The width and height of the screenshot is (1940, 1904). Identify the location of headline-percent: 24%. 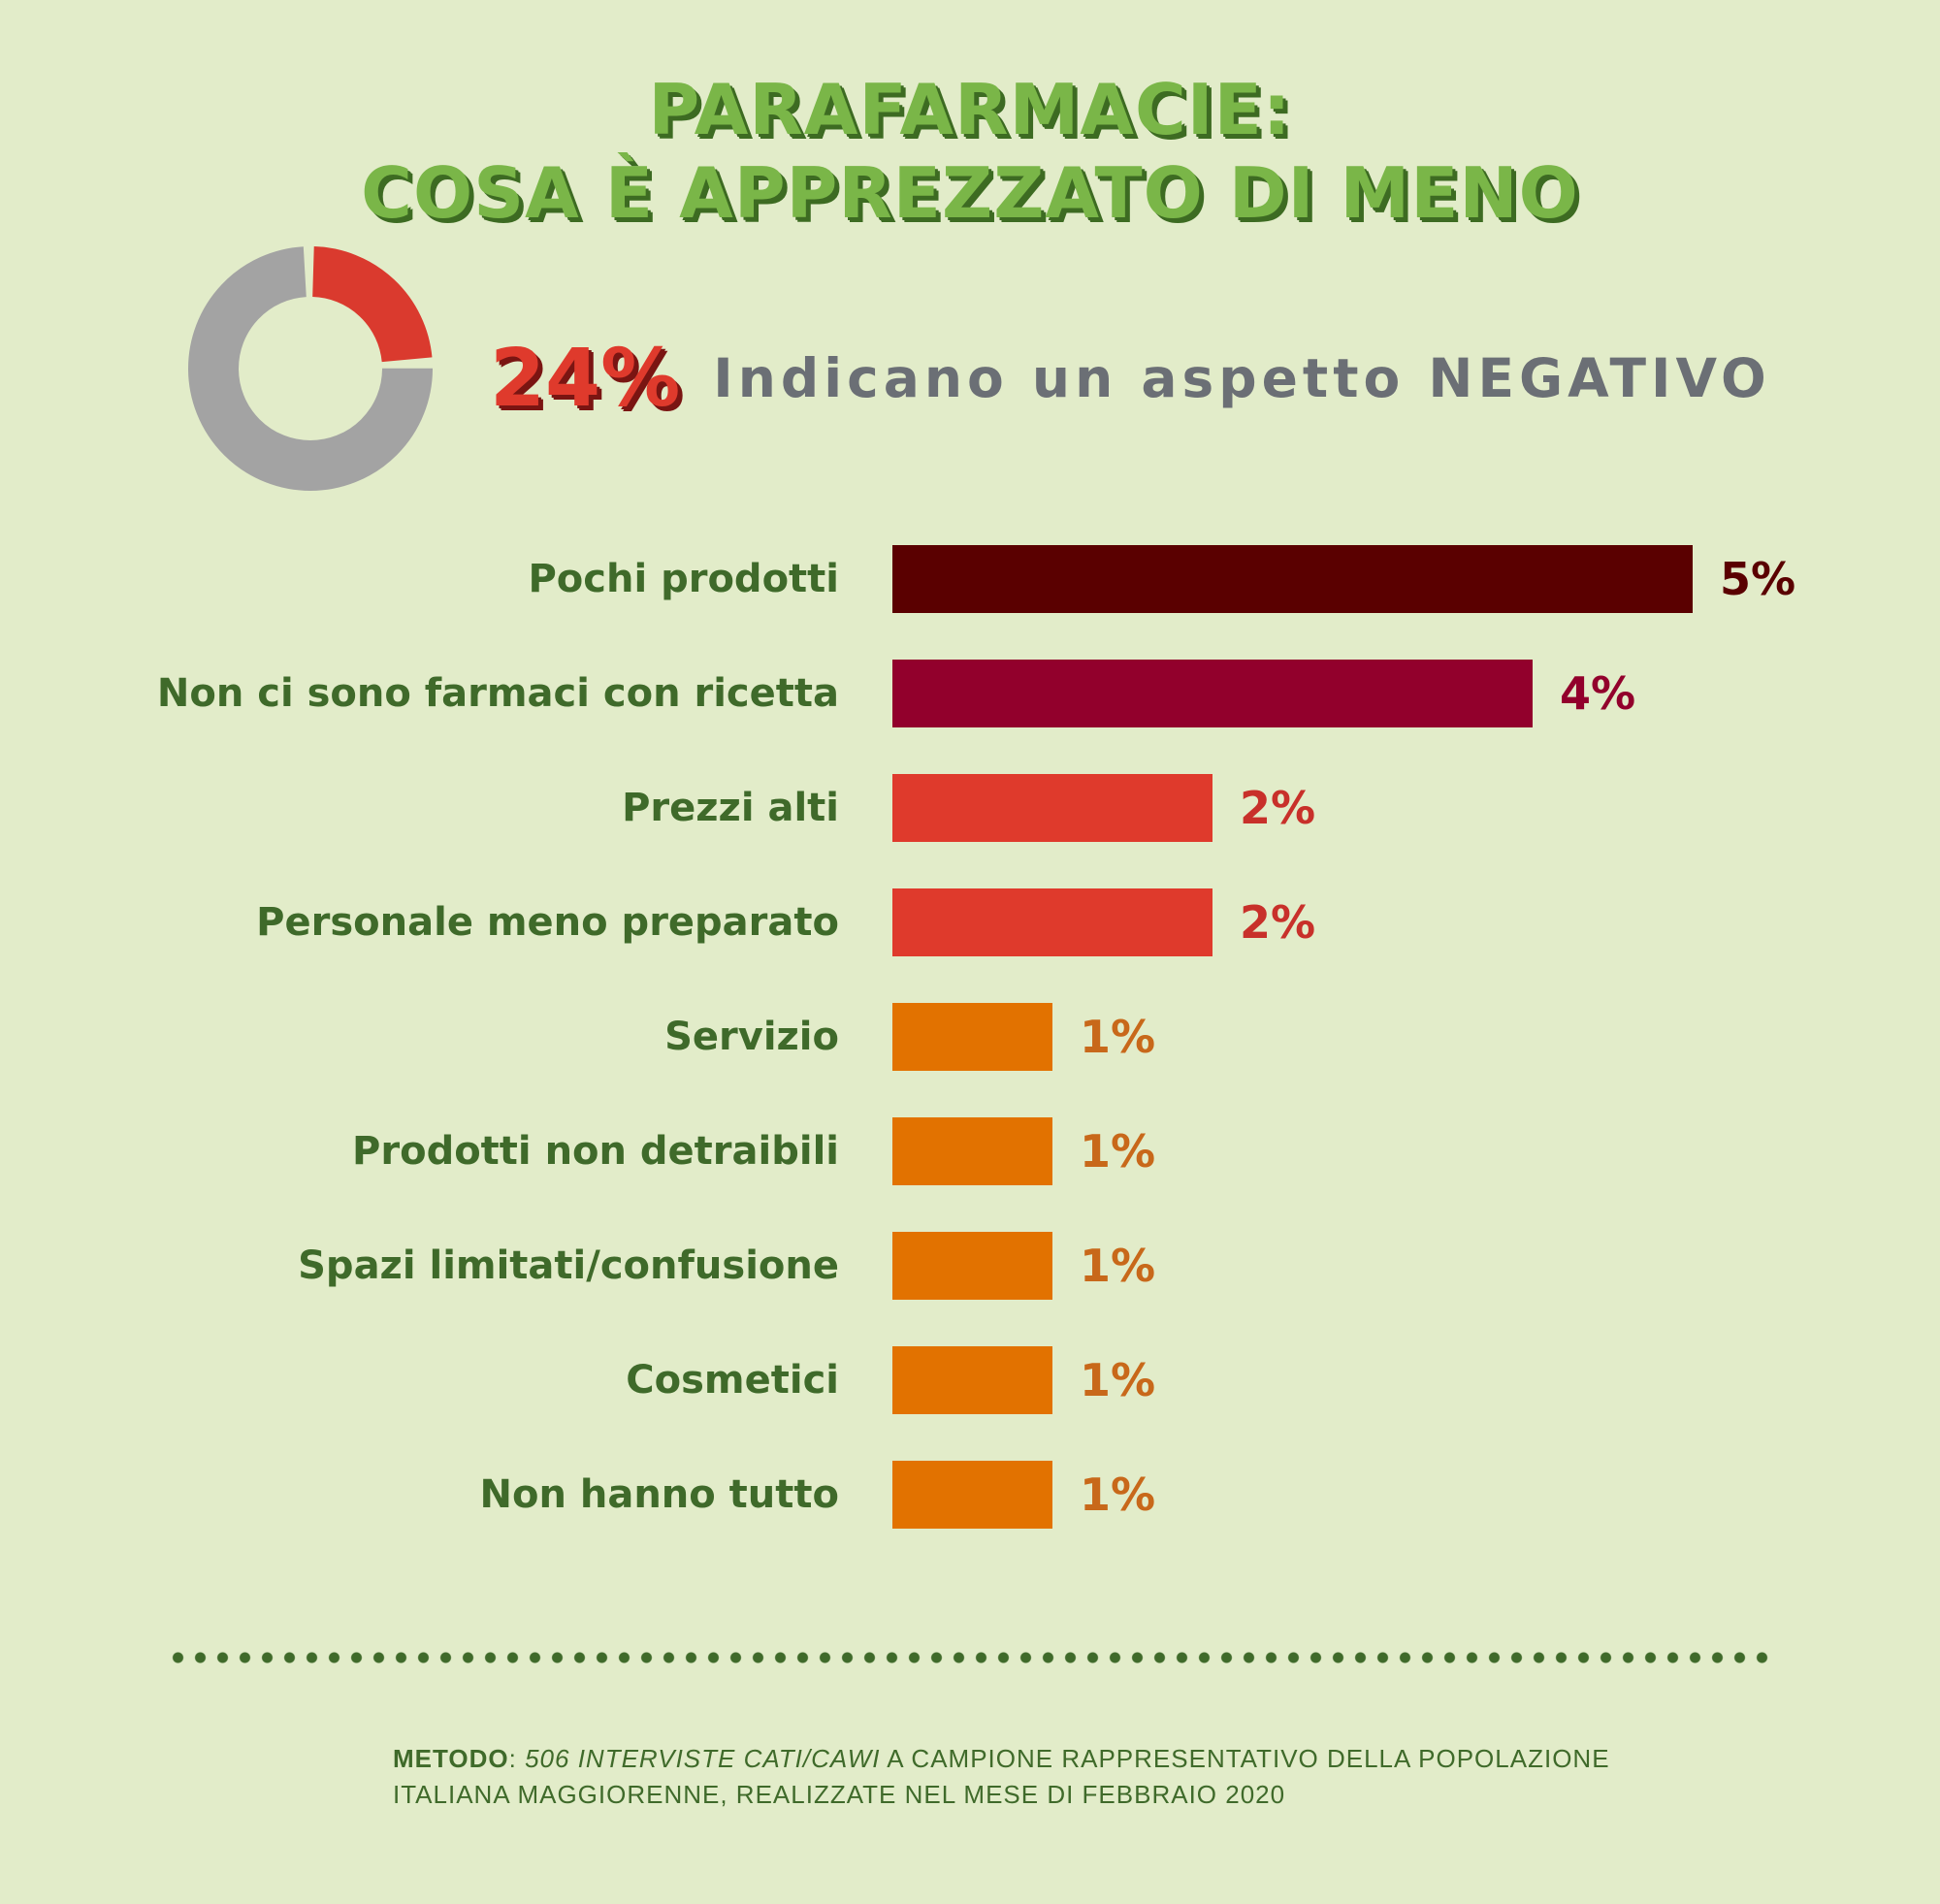
(585, 378).